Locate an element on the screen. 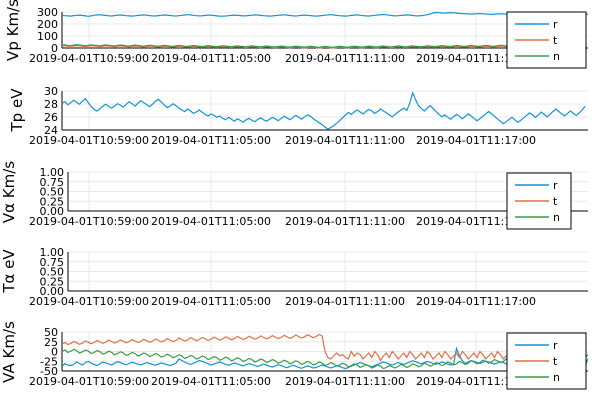 The height and width of the screenshot is (404, 600). y-tick-label: -25 is located at coordinates (49, 361).